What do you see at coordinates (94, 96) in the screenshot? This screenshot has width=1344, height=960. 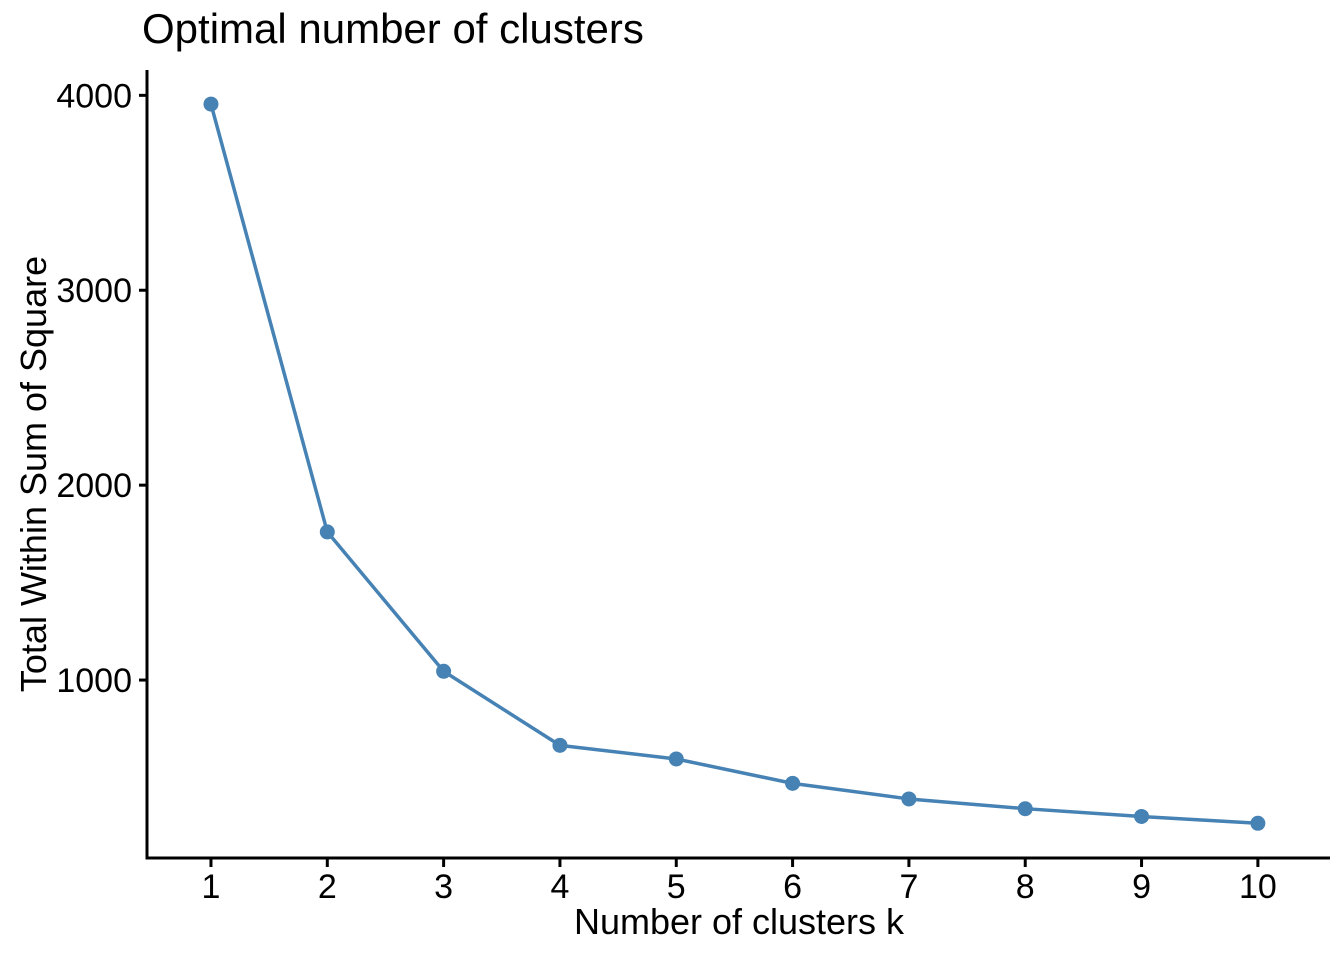 I see `y-axis-tick-label: 4000` at bounding box center [94, 96].